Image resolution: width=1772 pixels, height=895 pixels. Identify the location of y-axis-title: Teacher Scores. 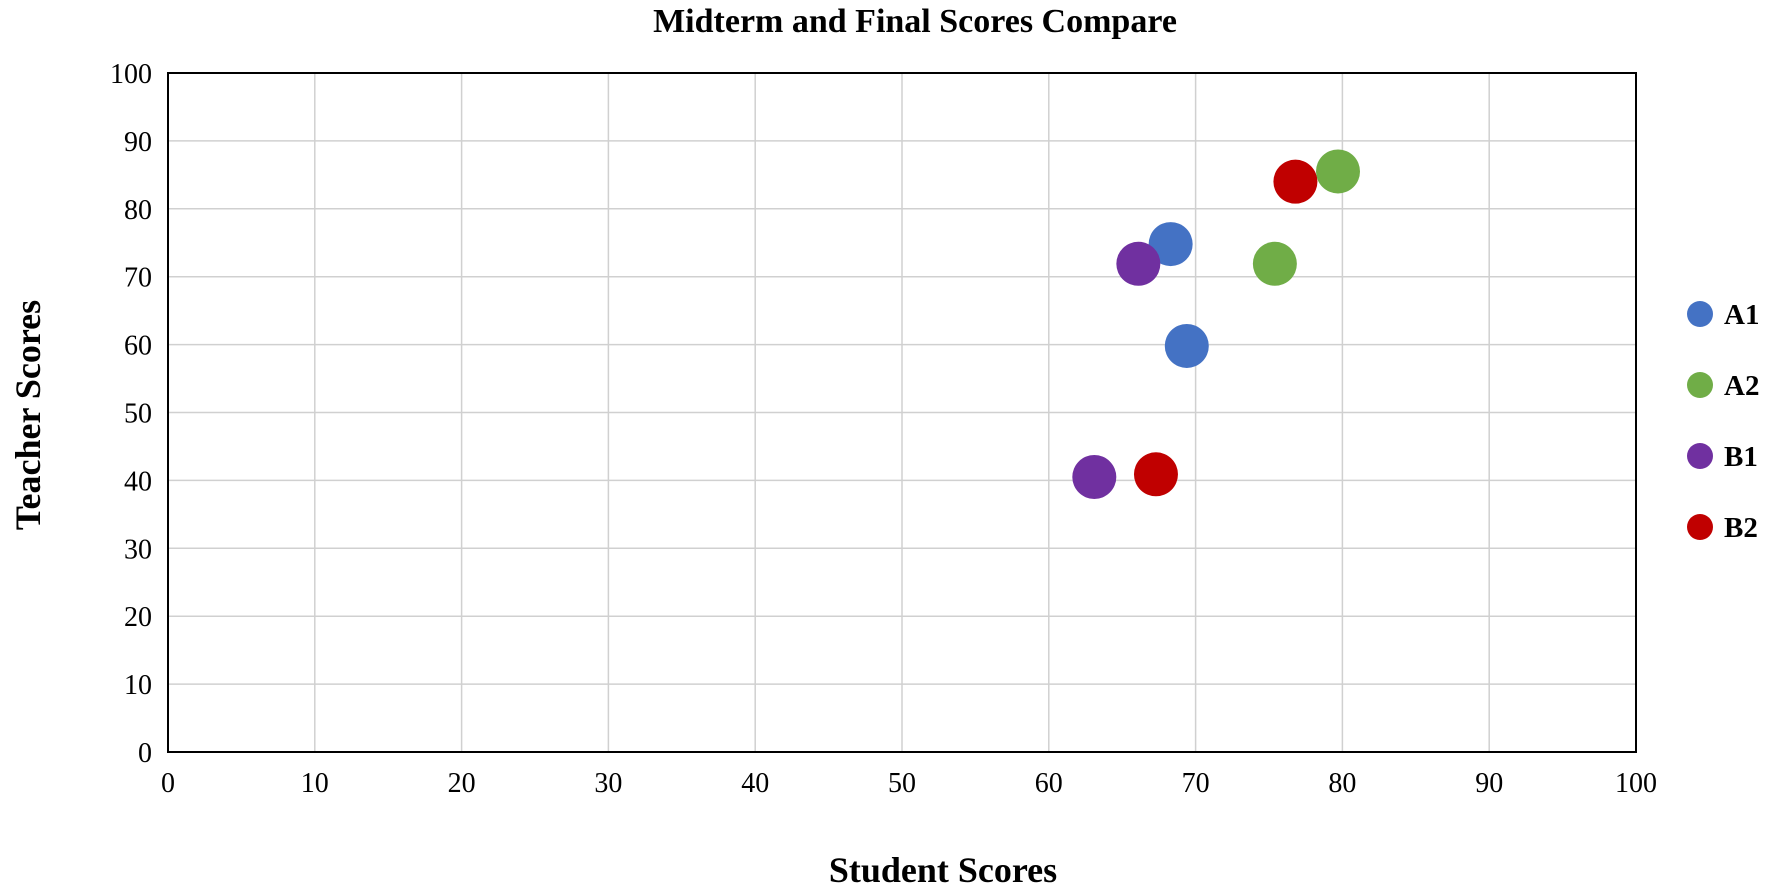
(28, 415).